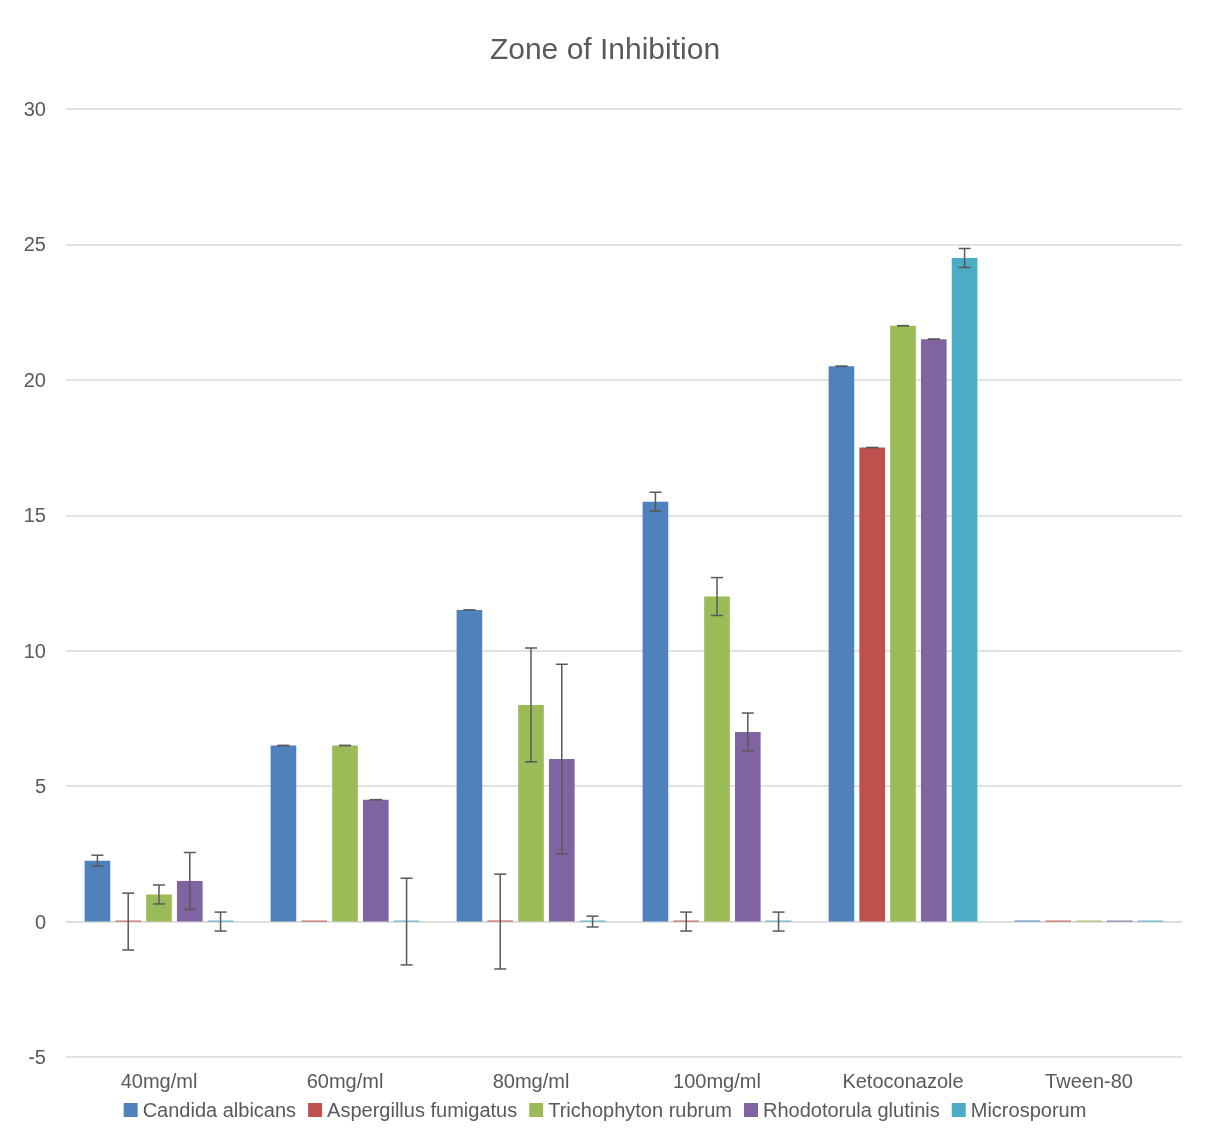 This screenshot has height=1145, width=1210. Describe the element at coordinates (1089, 1081) in the screenshot. I see `x-tick-label: Tween-80` at that location.